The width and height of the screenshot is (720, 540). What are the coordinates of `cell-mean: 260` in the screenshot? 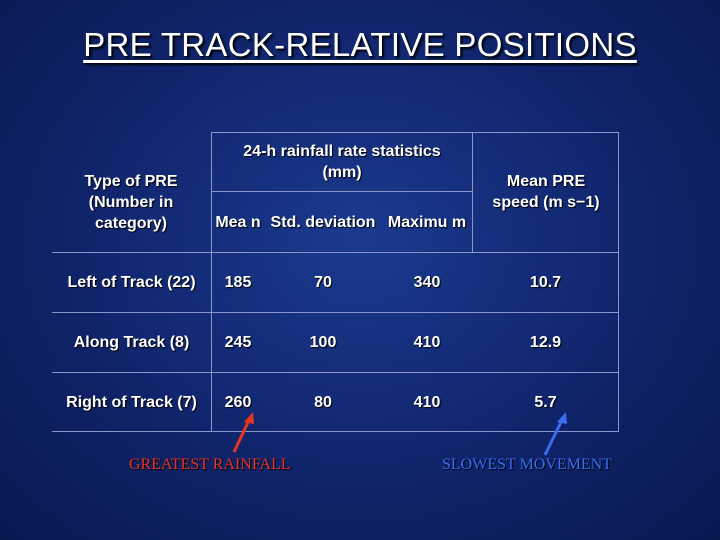 It's located at (238, 402).